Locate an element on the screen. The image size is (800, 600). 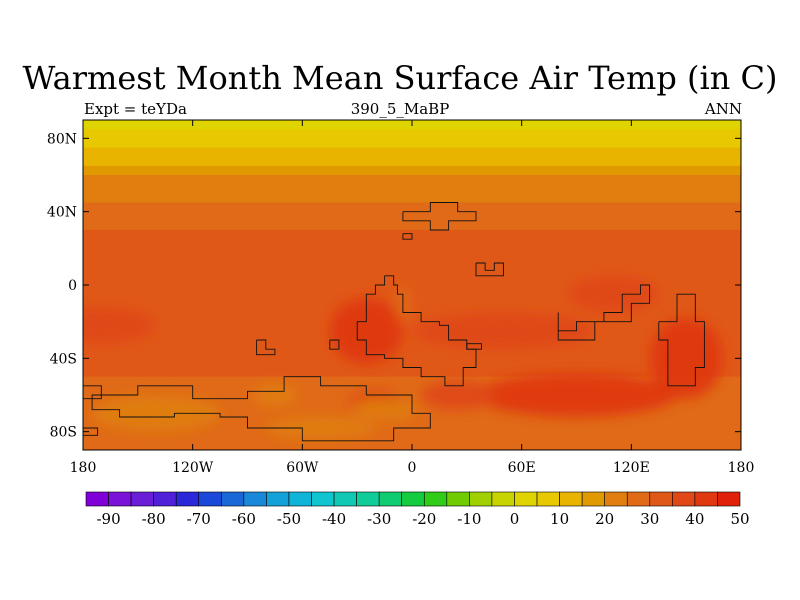
colorbar-label: -50 is located at coordinates (289, 519).